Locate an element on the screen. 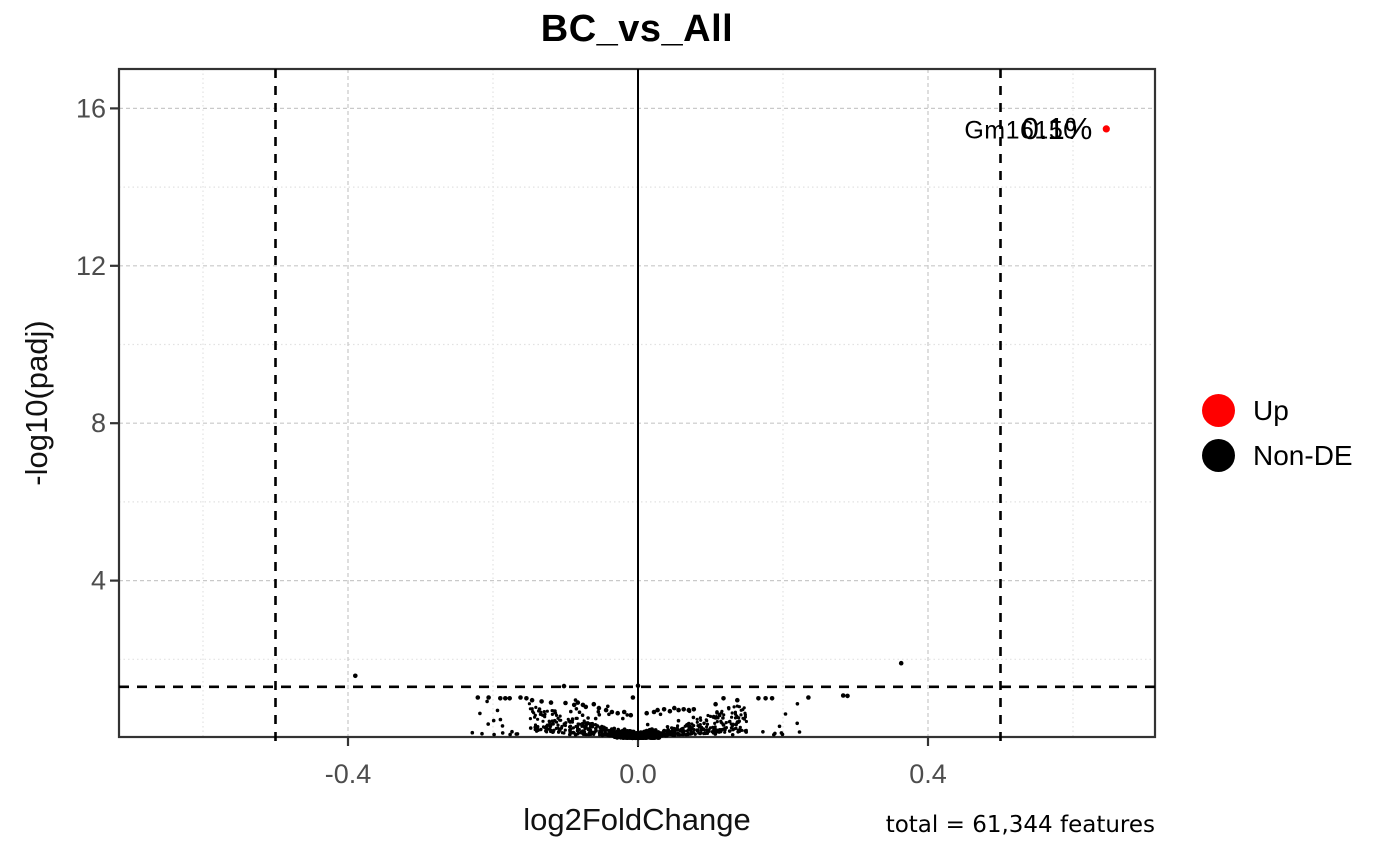 This screenshot has height=865, width=1400. scatter-points-non-de is located at coordinates (628, 689).